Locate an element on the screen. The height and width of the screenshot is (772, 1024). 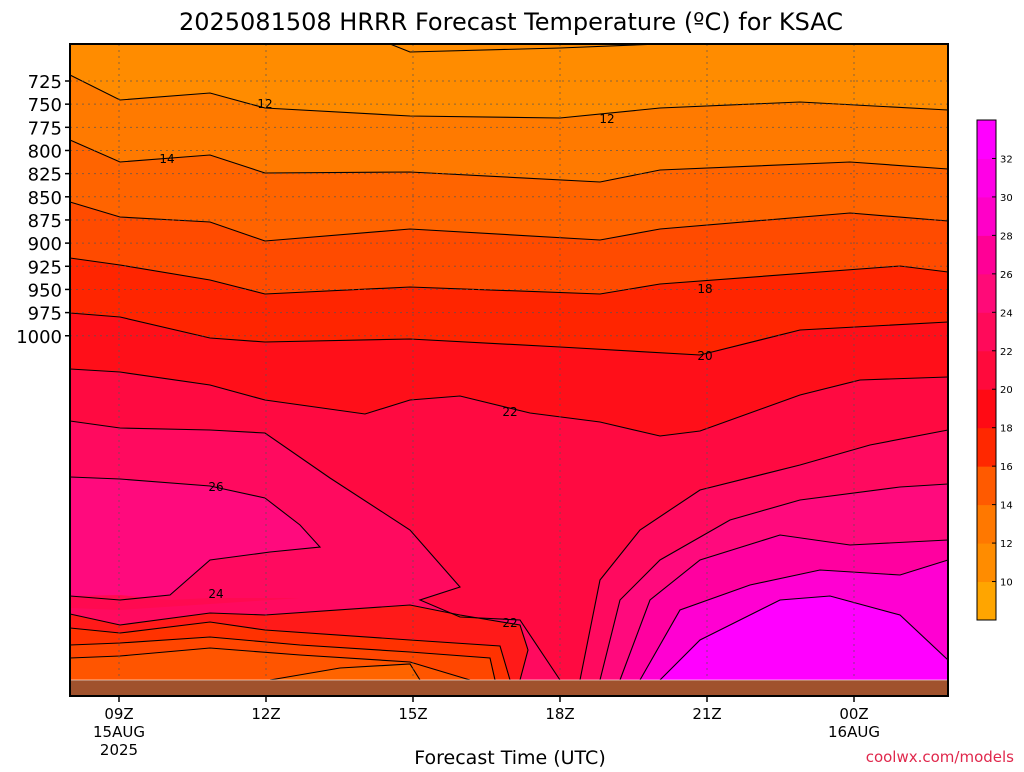
colorbar-label: 18 is located at coordinates (1006, 429).